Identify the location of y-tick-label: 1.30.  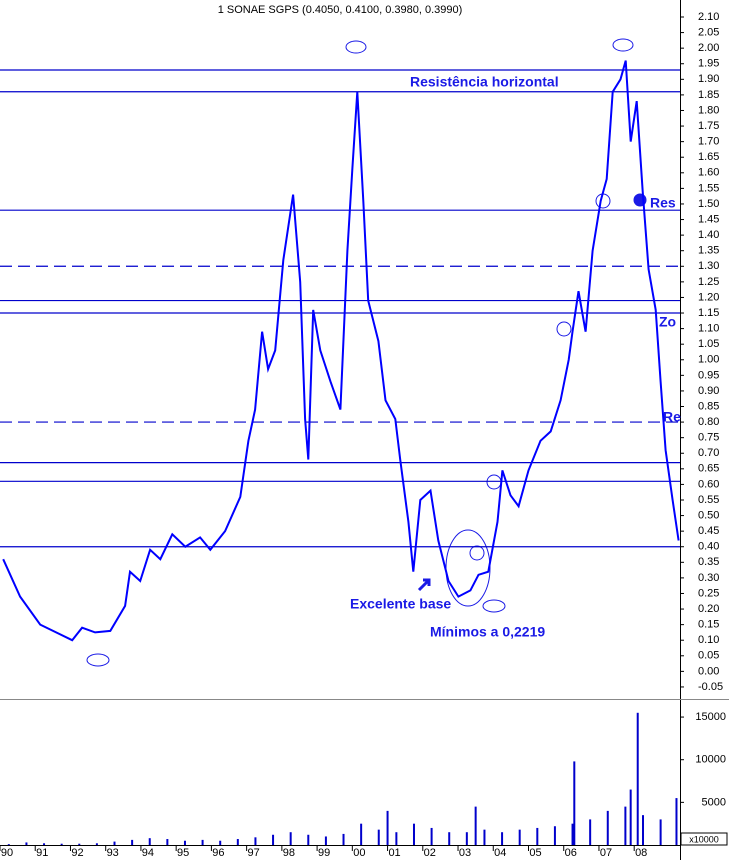
(708, 266).